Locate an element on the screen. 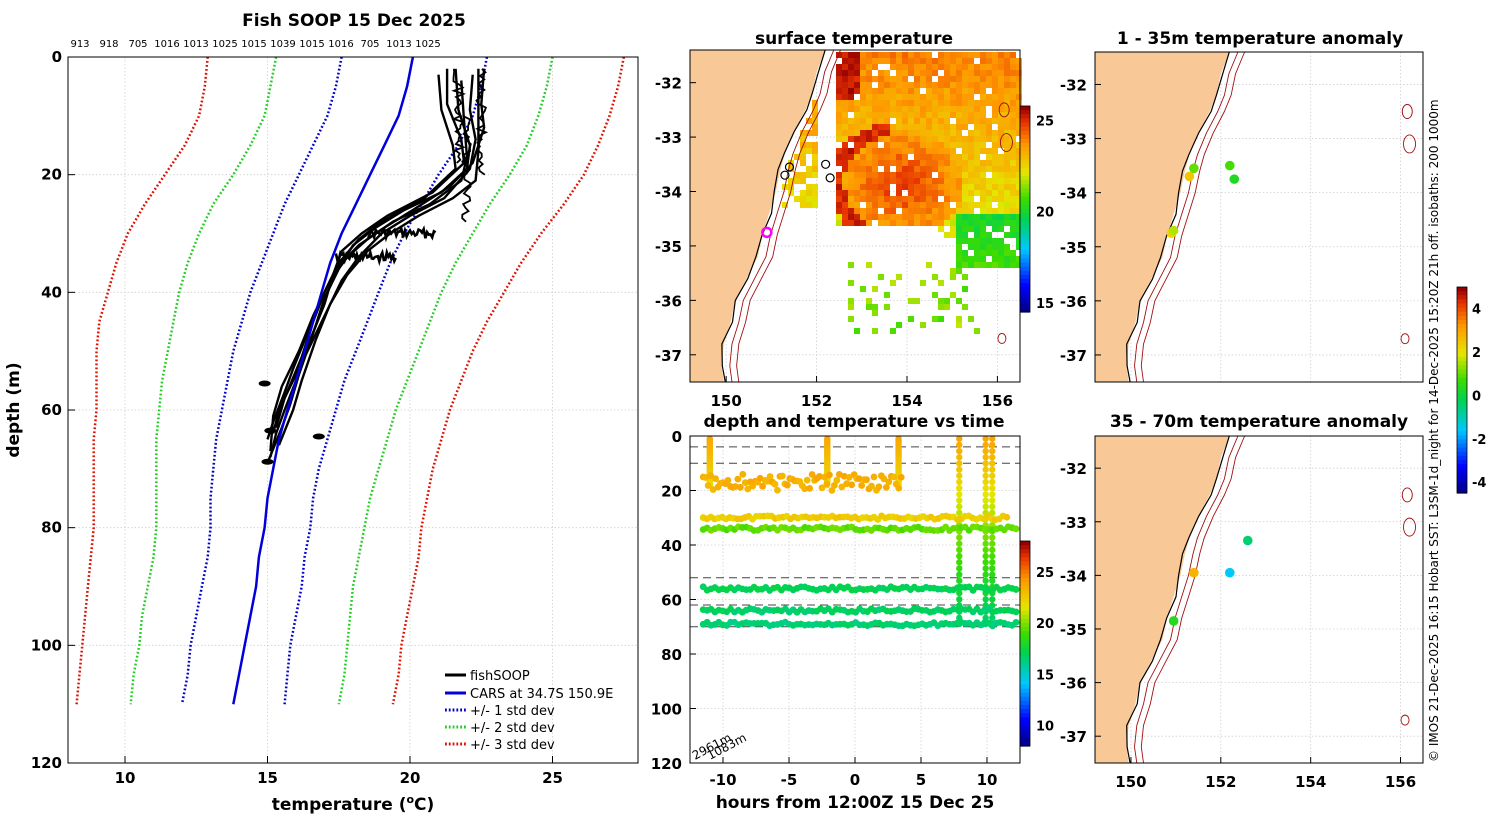 This screenshot has height=820, width=1500. anomaly-deep-xtick-label-0: 150 is located at coordinates (1130, 782).